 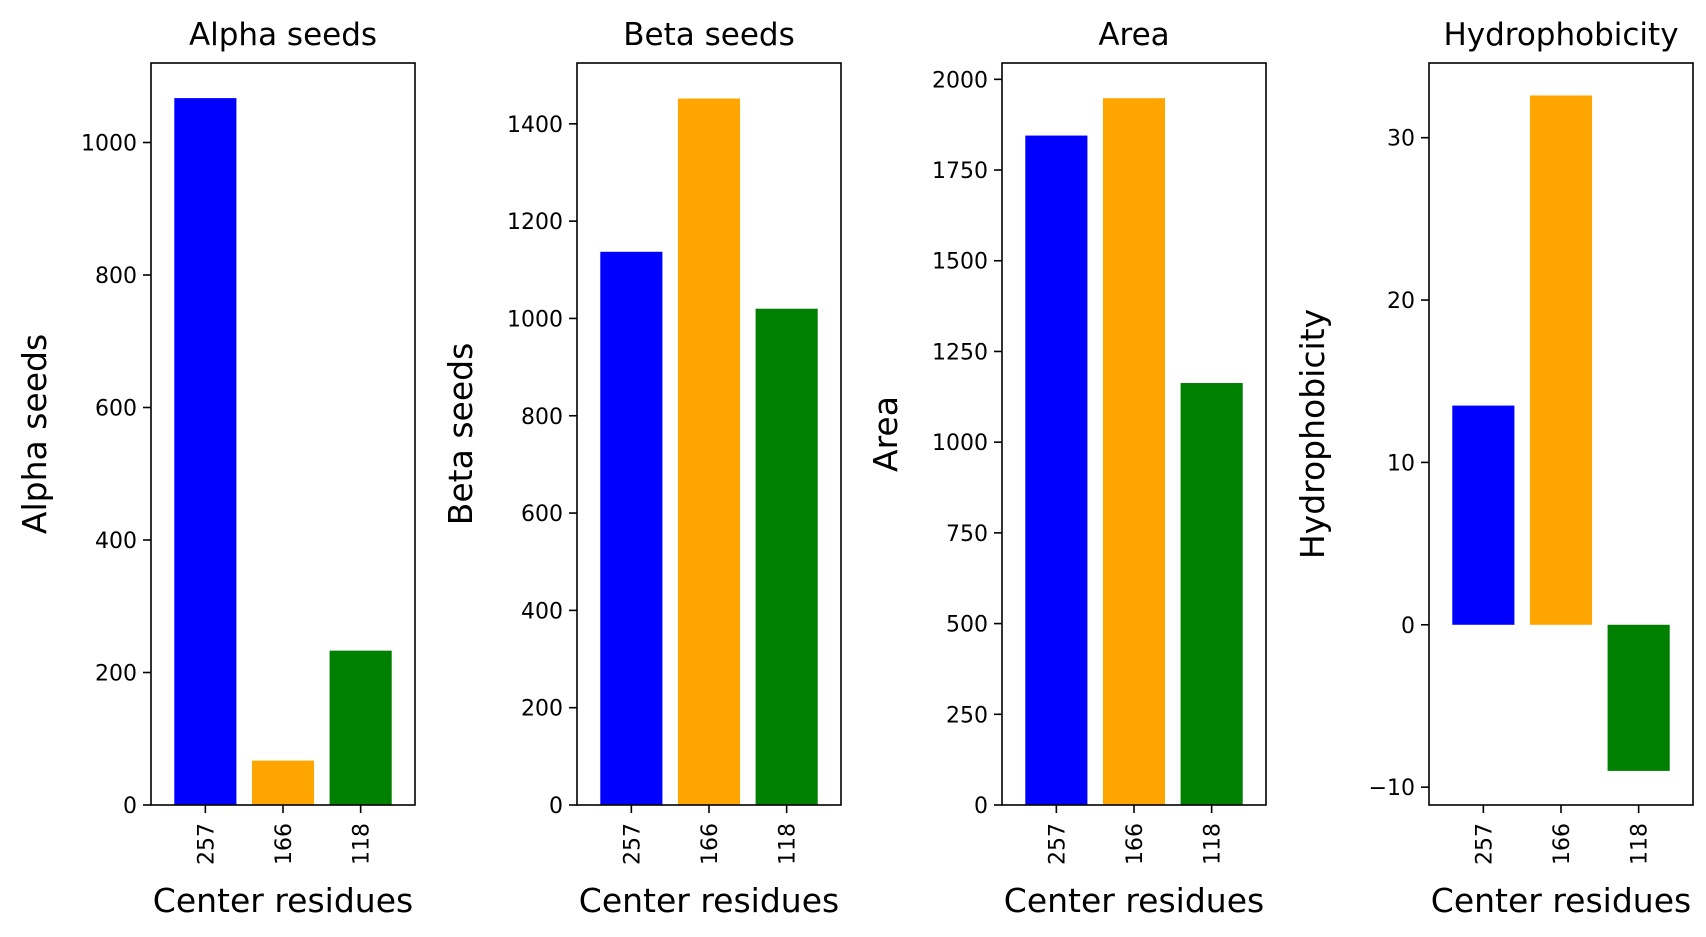 What do you see at coordinates (967, 715) in the screenshot?
I see `y-tick-label: 250` at bounding box center [967, 715].